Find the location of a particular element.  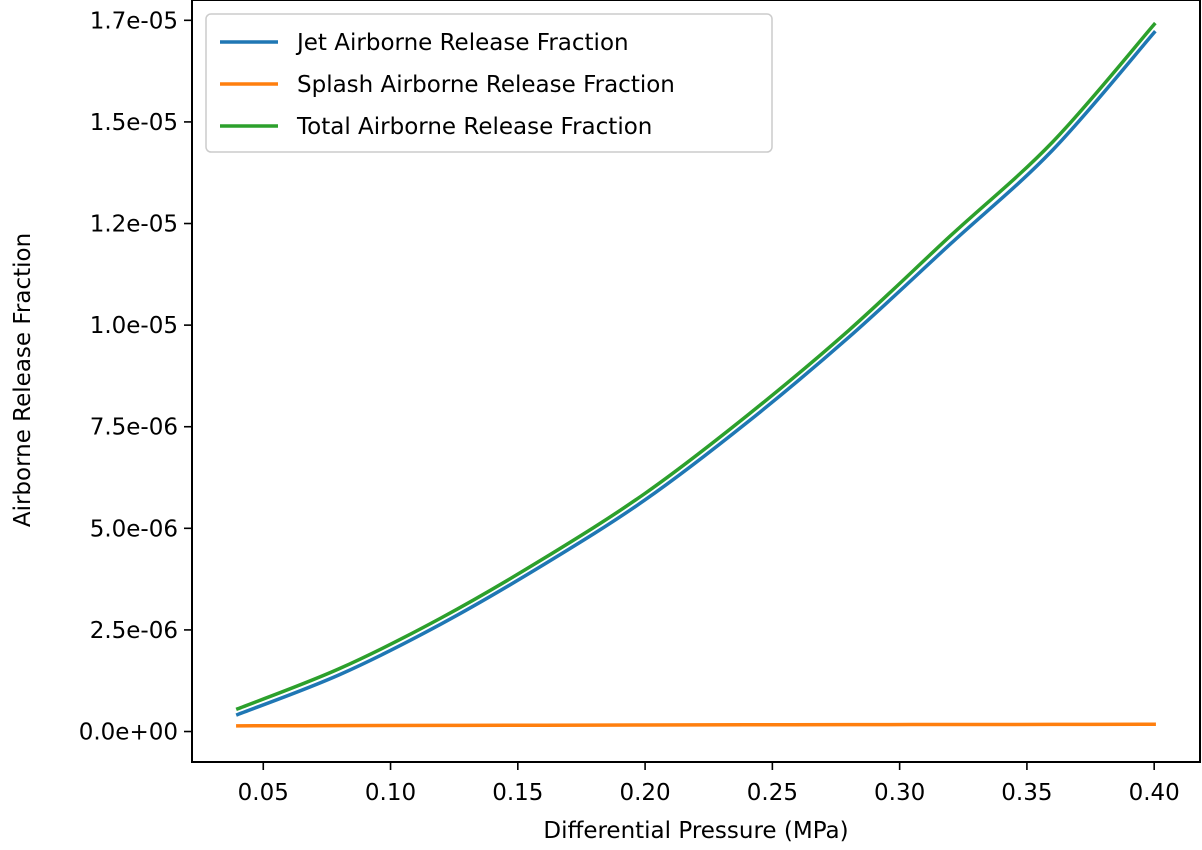

x-tick-label: 0.35 is located at coordinates (1026, 793).